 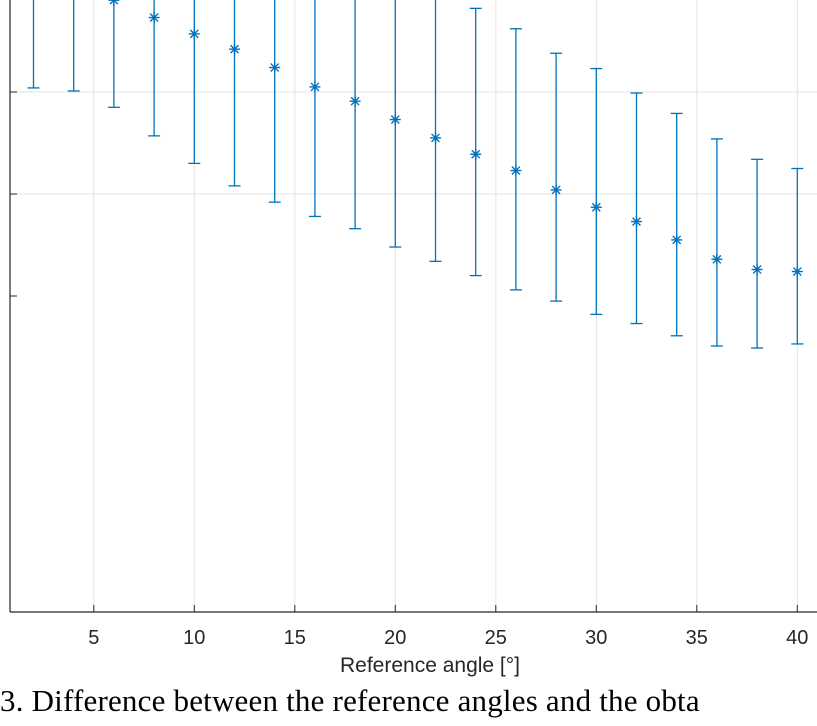 What do you see at coordinates (93, 638) in the screenshot?
I see `x-tick-label: 5` at bounding box center [93, 638].